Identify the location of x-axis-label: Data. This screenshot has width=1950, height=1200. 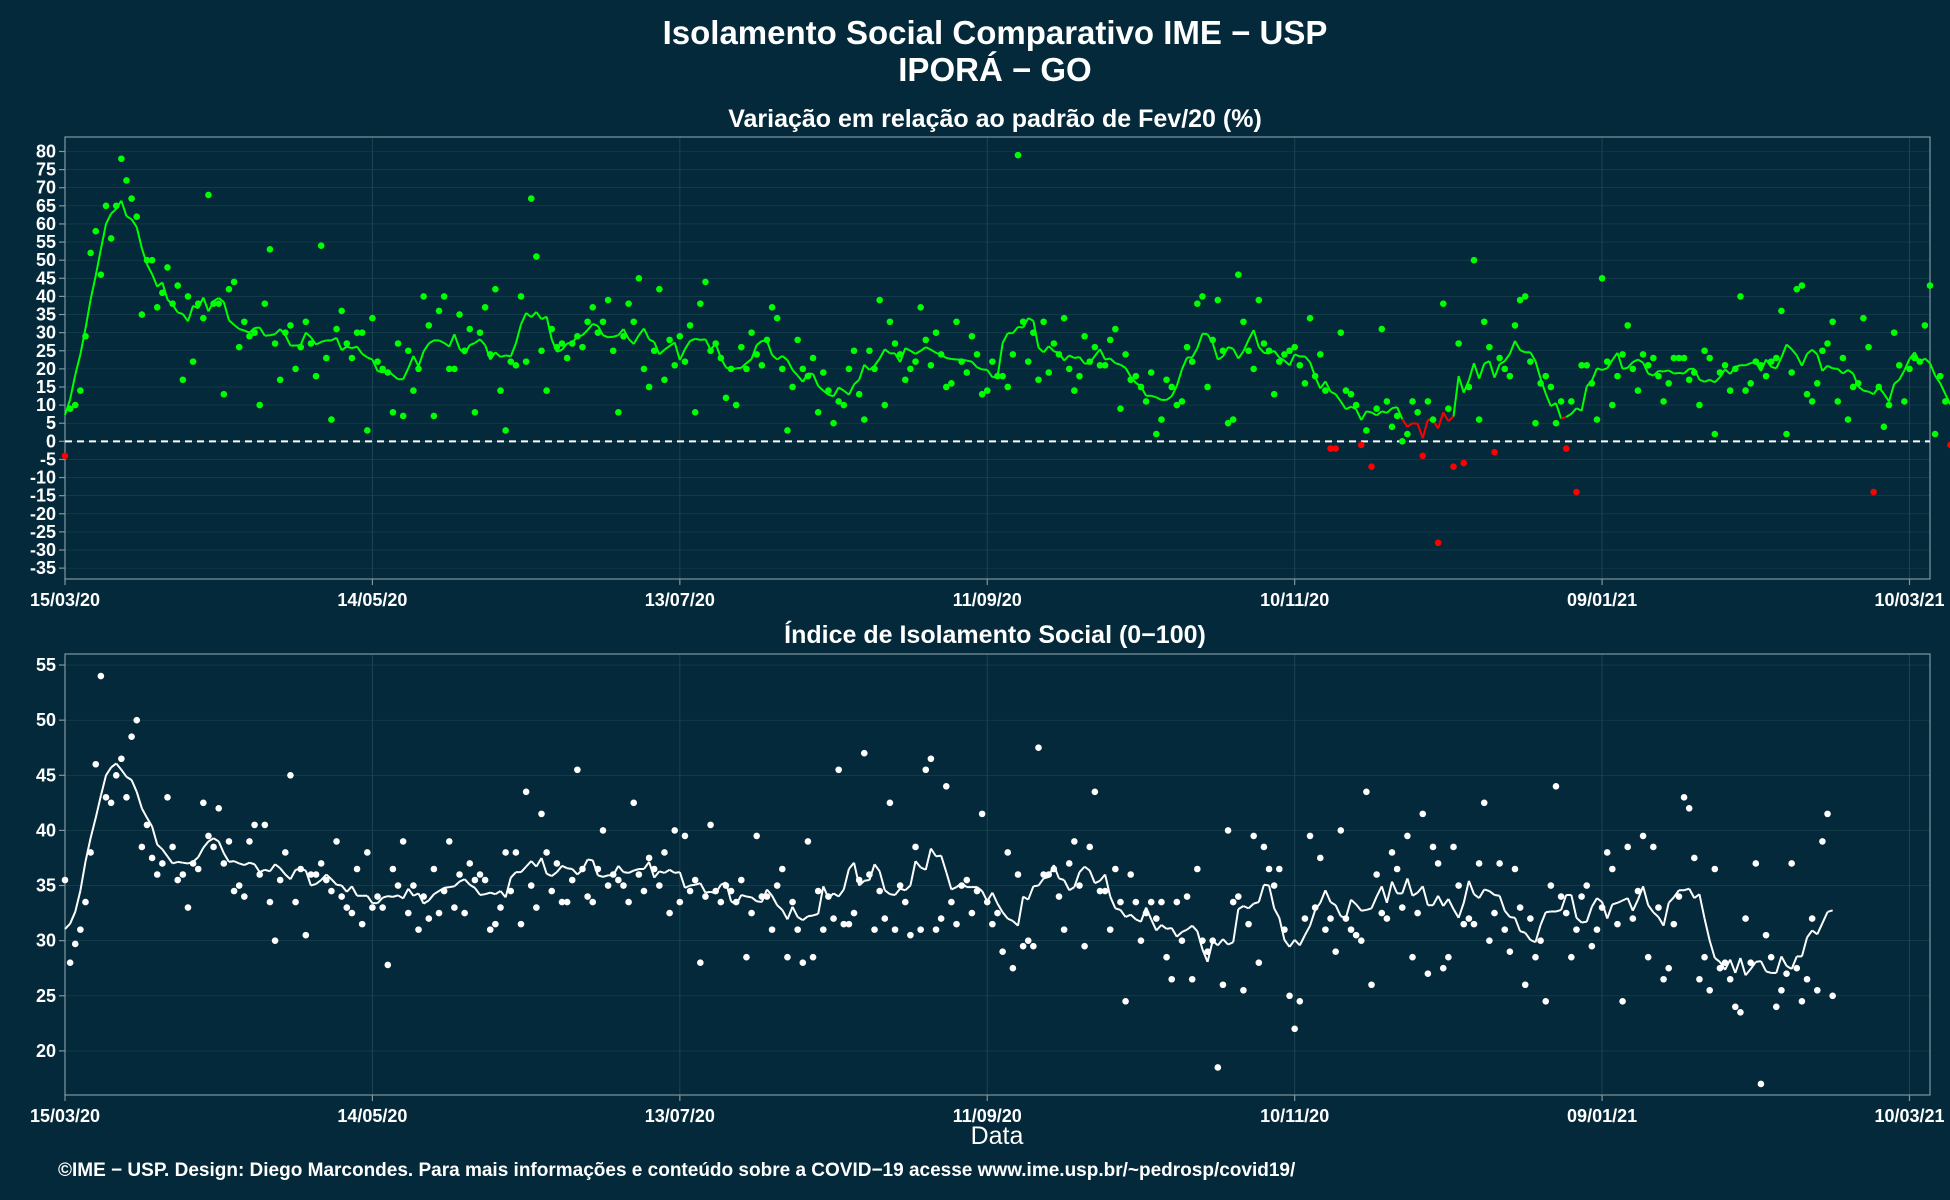
(997, 1136).